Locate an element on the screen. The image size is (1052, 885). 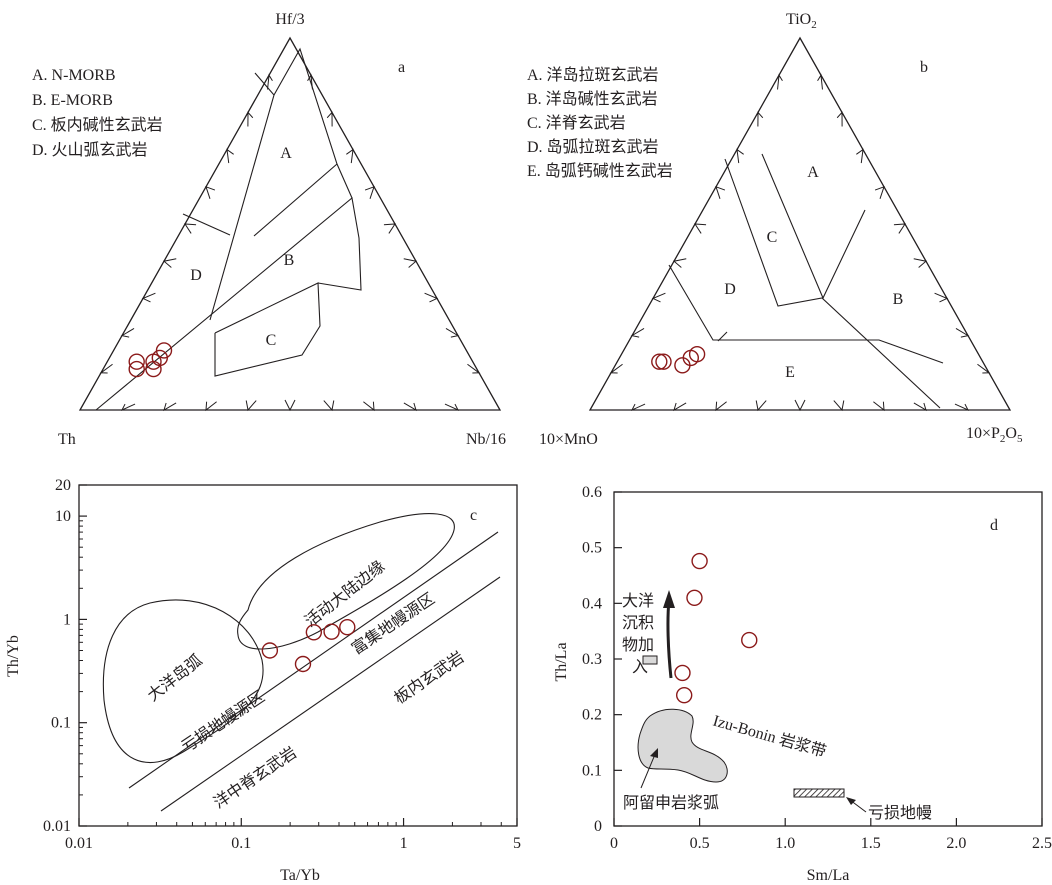
panel-a-apex-right: Nb/16 is located at coordinates (486, 439).